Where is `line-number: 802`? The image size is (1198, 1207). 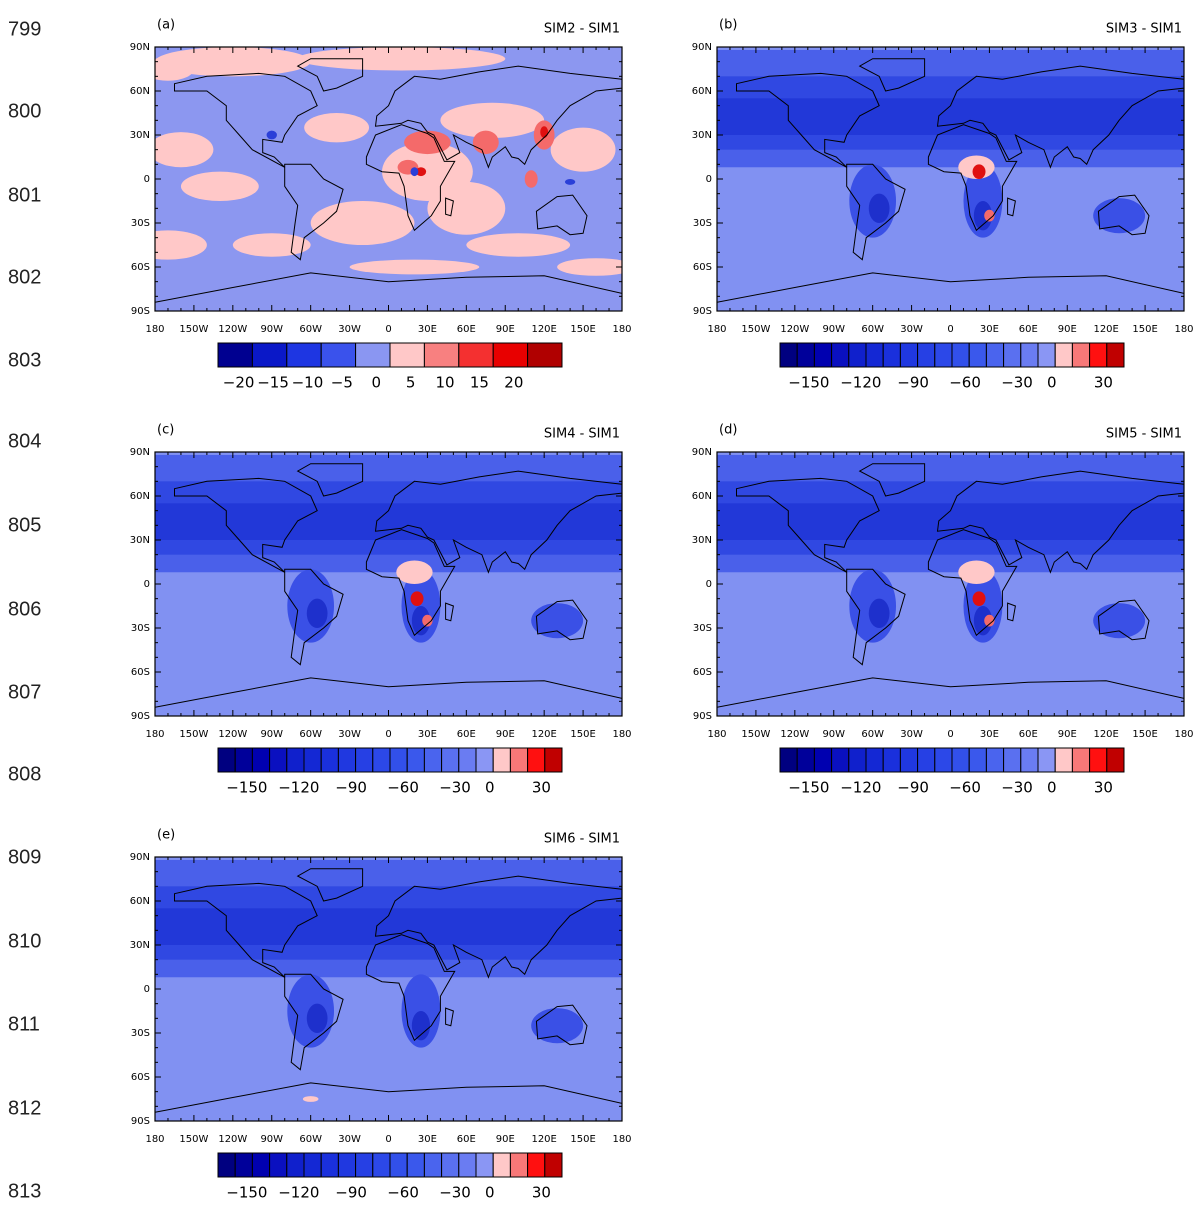
line-number: 802 is located at coordinates (24, 277).